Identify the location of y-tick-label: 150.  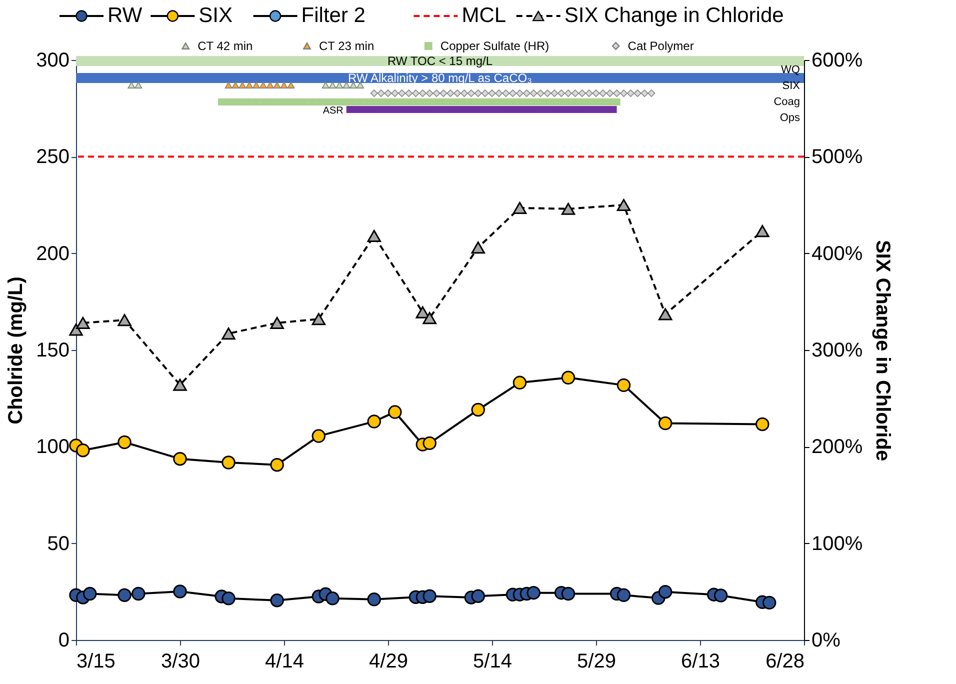
(53, 351).